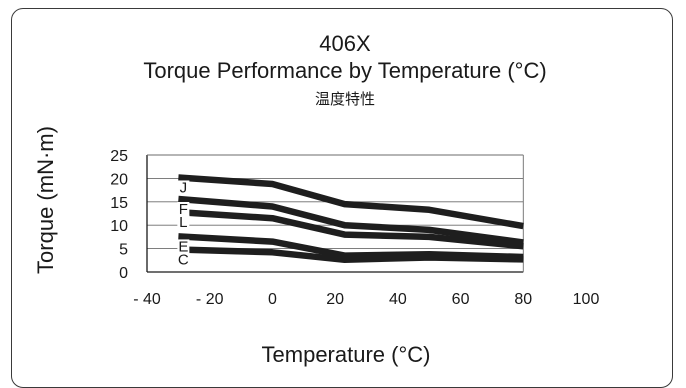  I want to click on series-label-bg-C, so click(183, 259).